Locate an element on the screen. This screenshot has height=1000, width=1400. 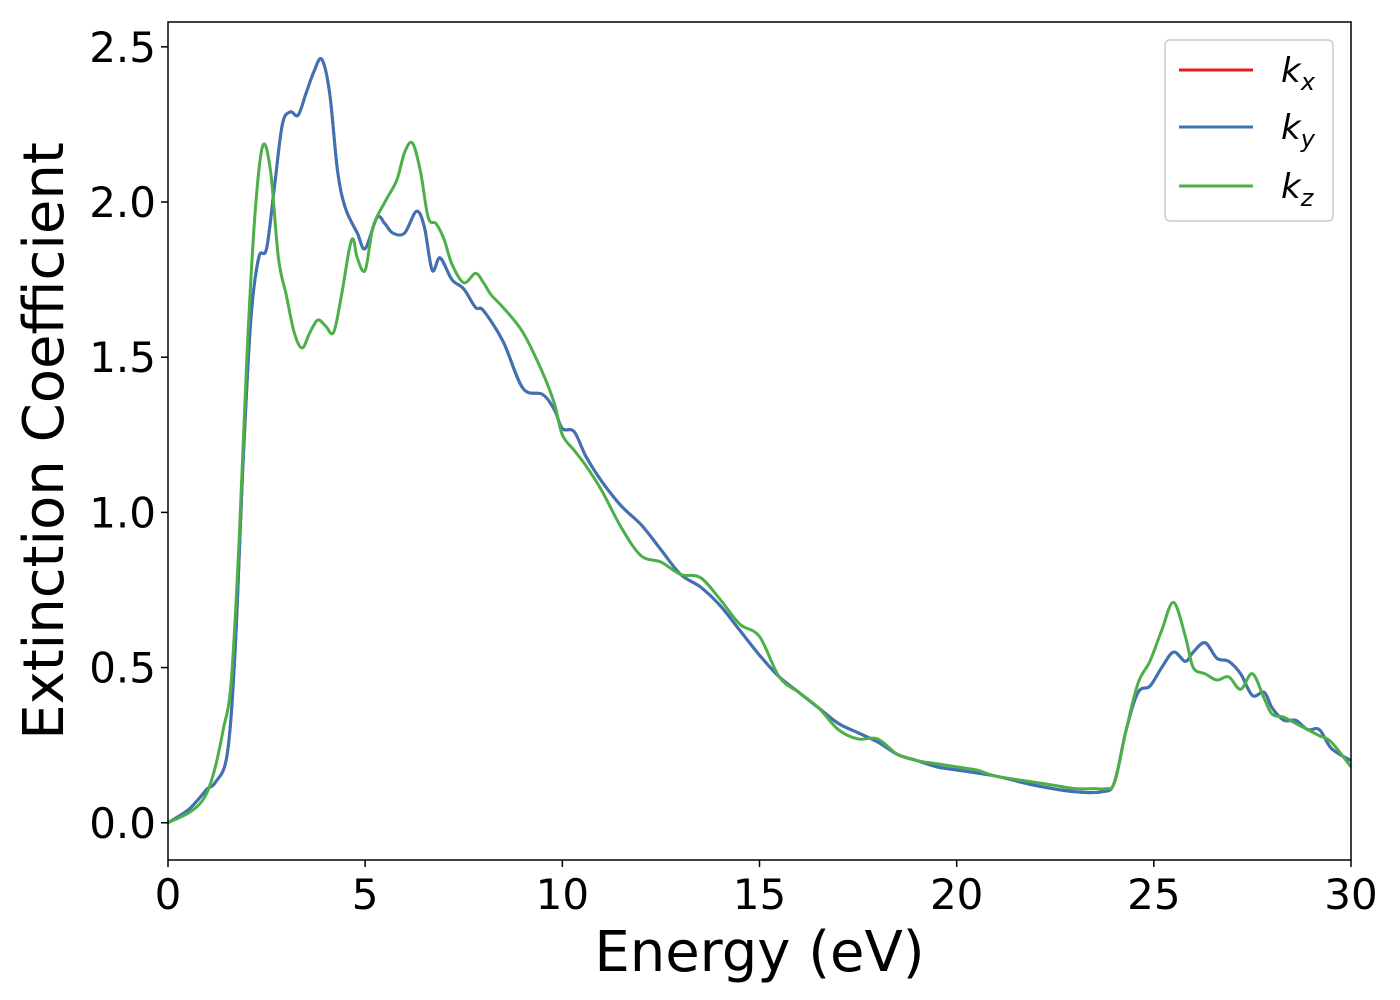
x-tick-label: 5 is located at coordinates (365, 894).